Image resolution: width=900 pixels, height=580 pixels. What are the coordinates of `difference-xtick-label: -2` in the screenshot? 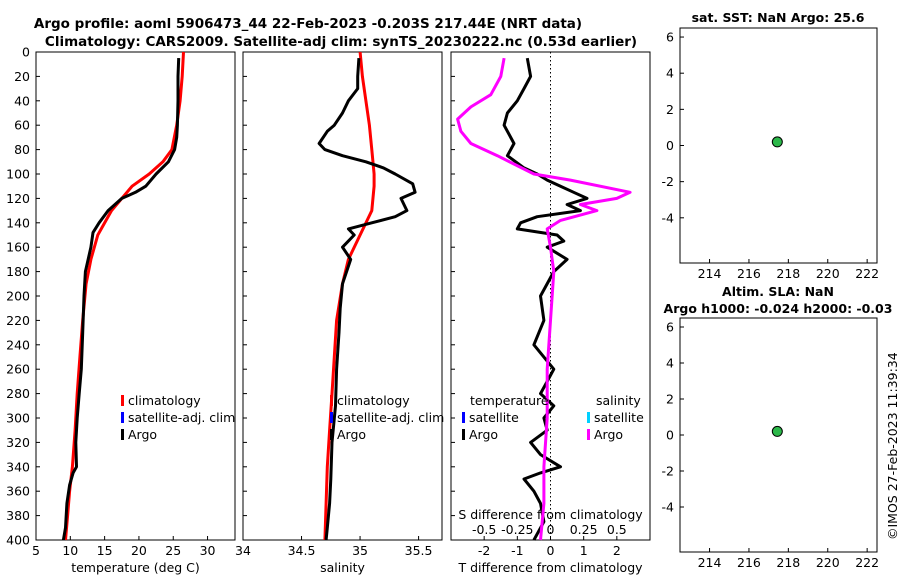 It's located at (484, 550).